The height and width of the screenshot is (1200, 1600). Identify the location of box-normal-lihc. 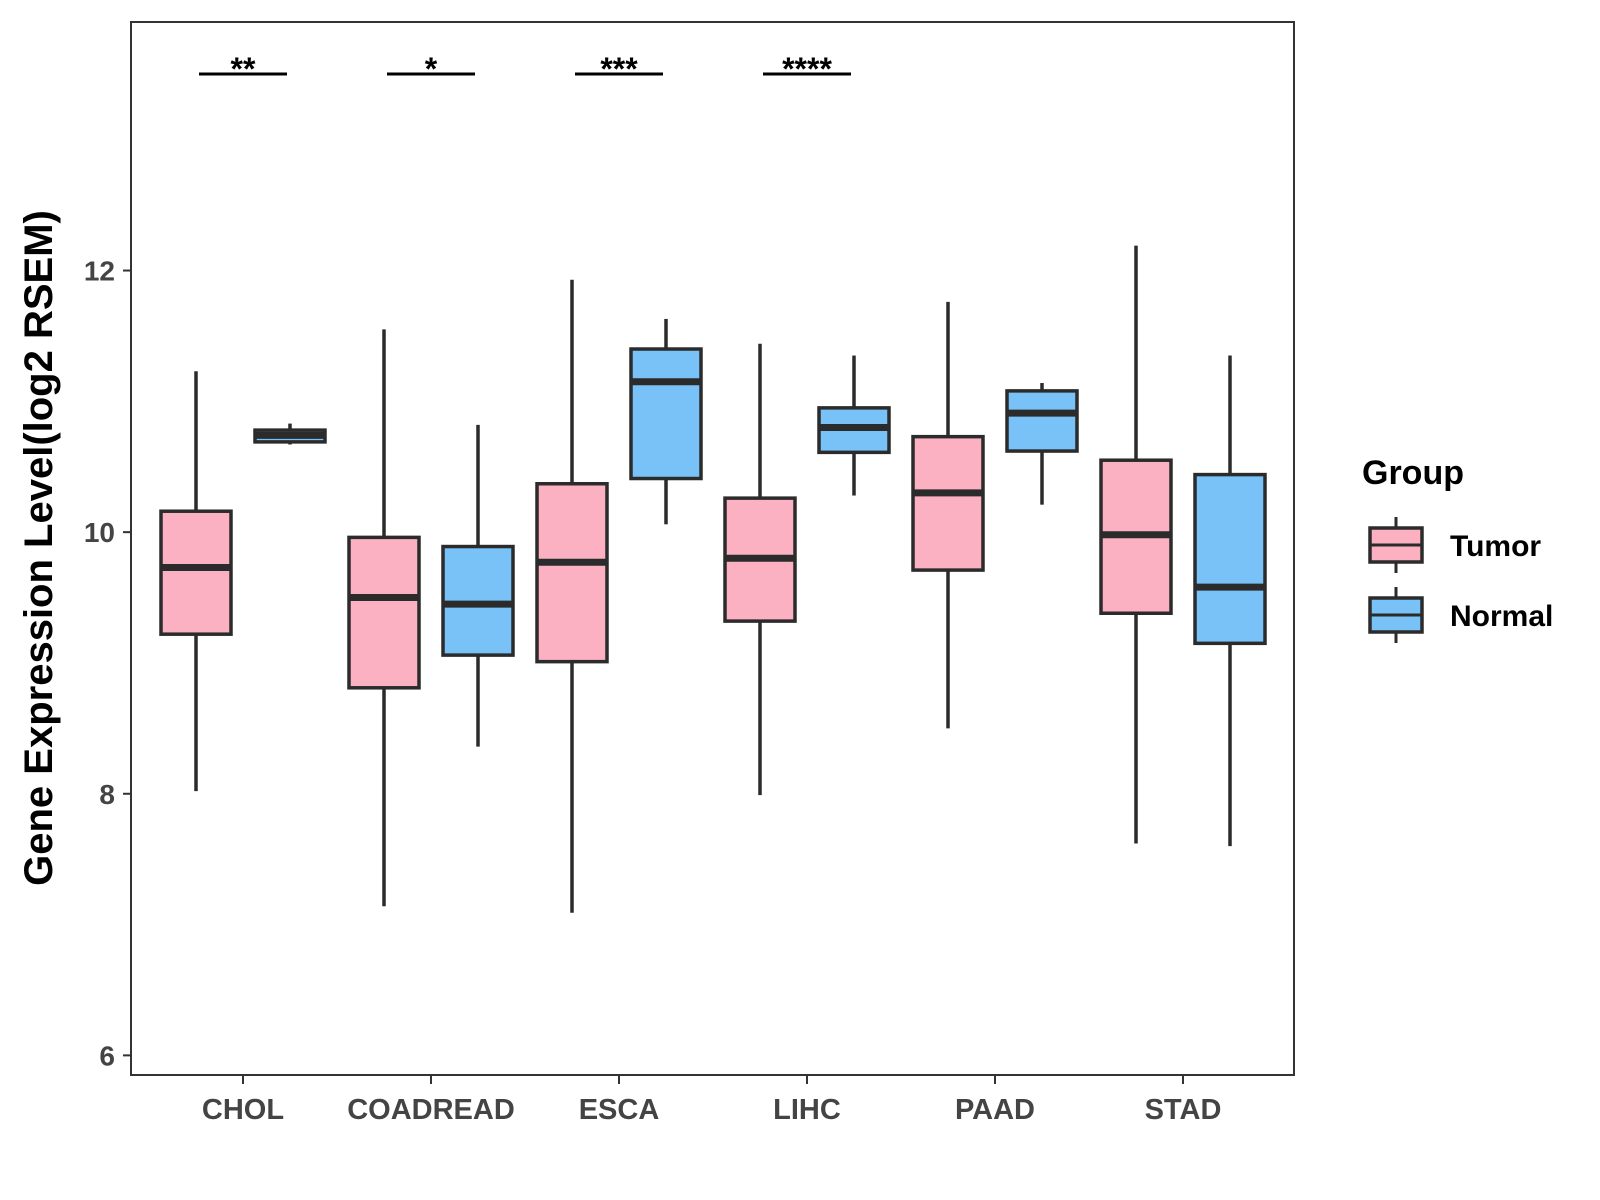
(854, 425).